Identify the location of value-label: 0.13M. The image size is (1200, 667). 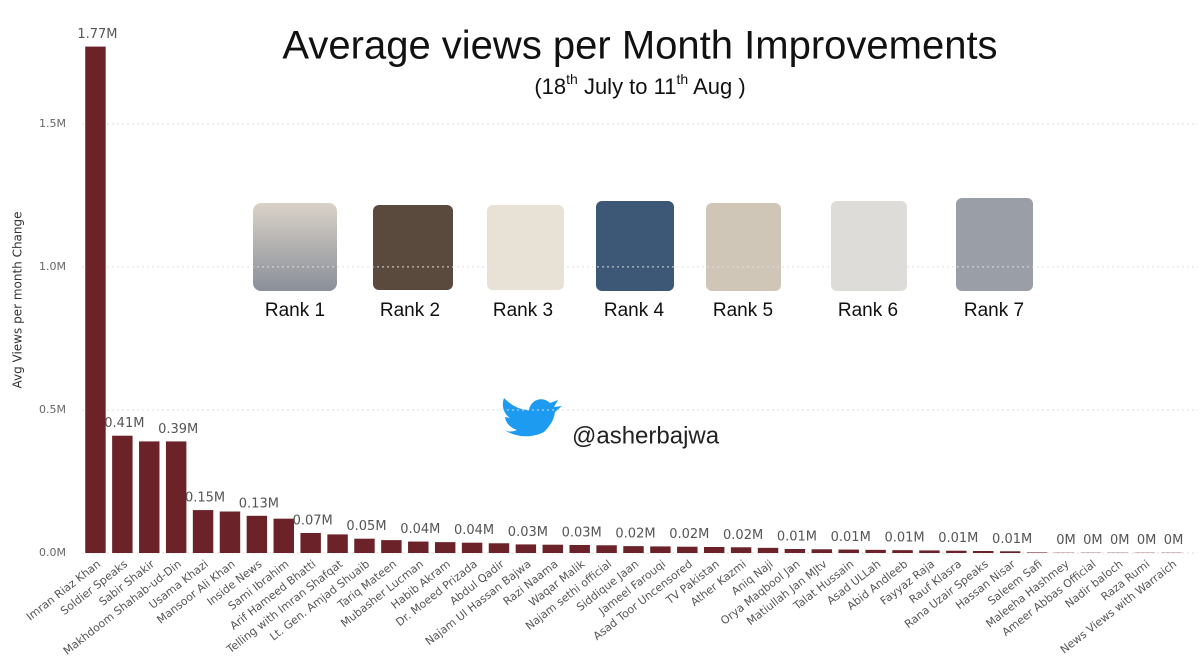
(259, 503).